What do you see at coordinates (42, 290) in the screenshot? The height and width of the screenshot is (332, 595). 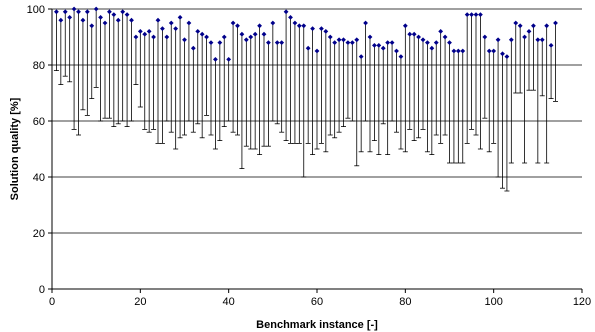 I see `y-tick-label: 0` at bounding box center [42, 290].